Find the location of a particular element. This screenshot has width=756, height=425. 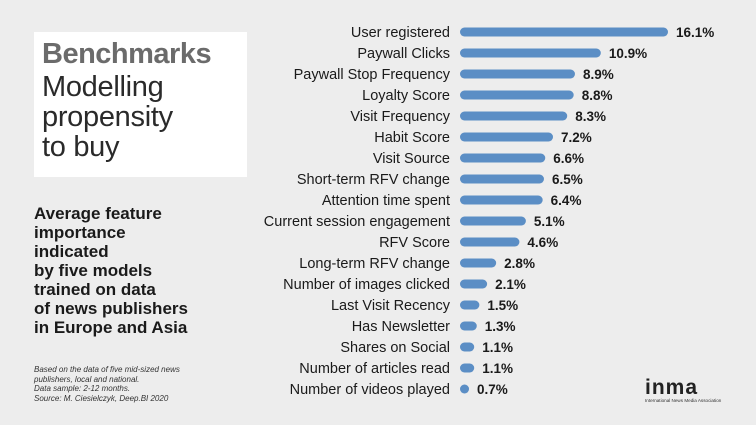

description-line: trained on data is located at coordinates (95, 289).